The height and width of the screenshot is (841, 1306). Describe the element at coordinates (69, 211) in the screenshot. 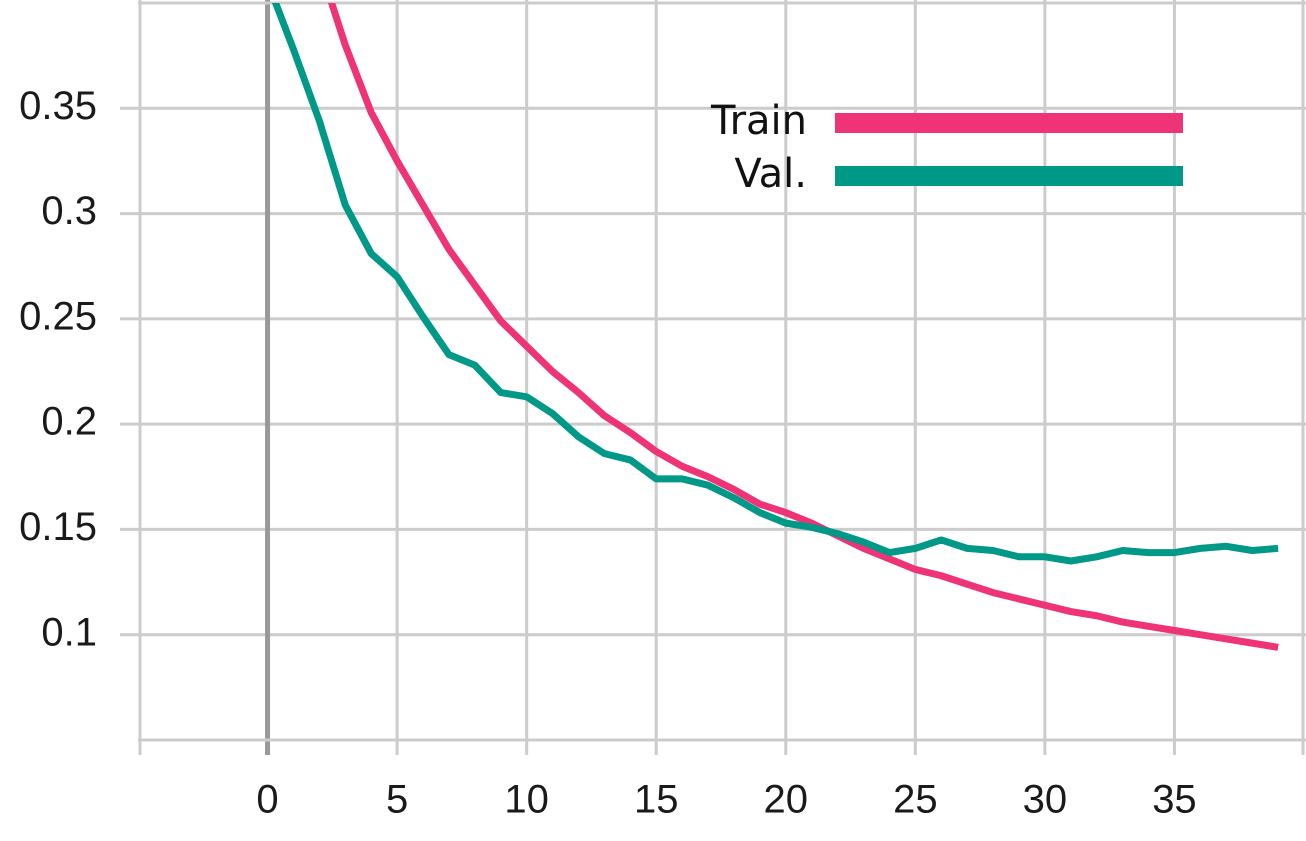

I see `y-tick-label: 0.3` at that location.